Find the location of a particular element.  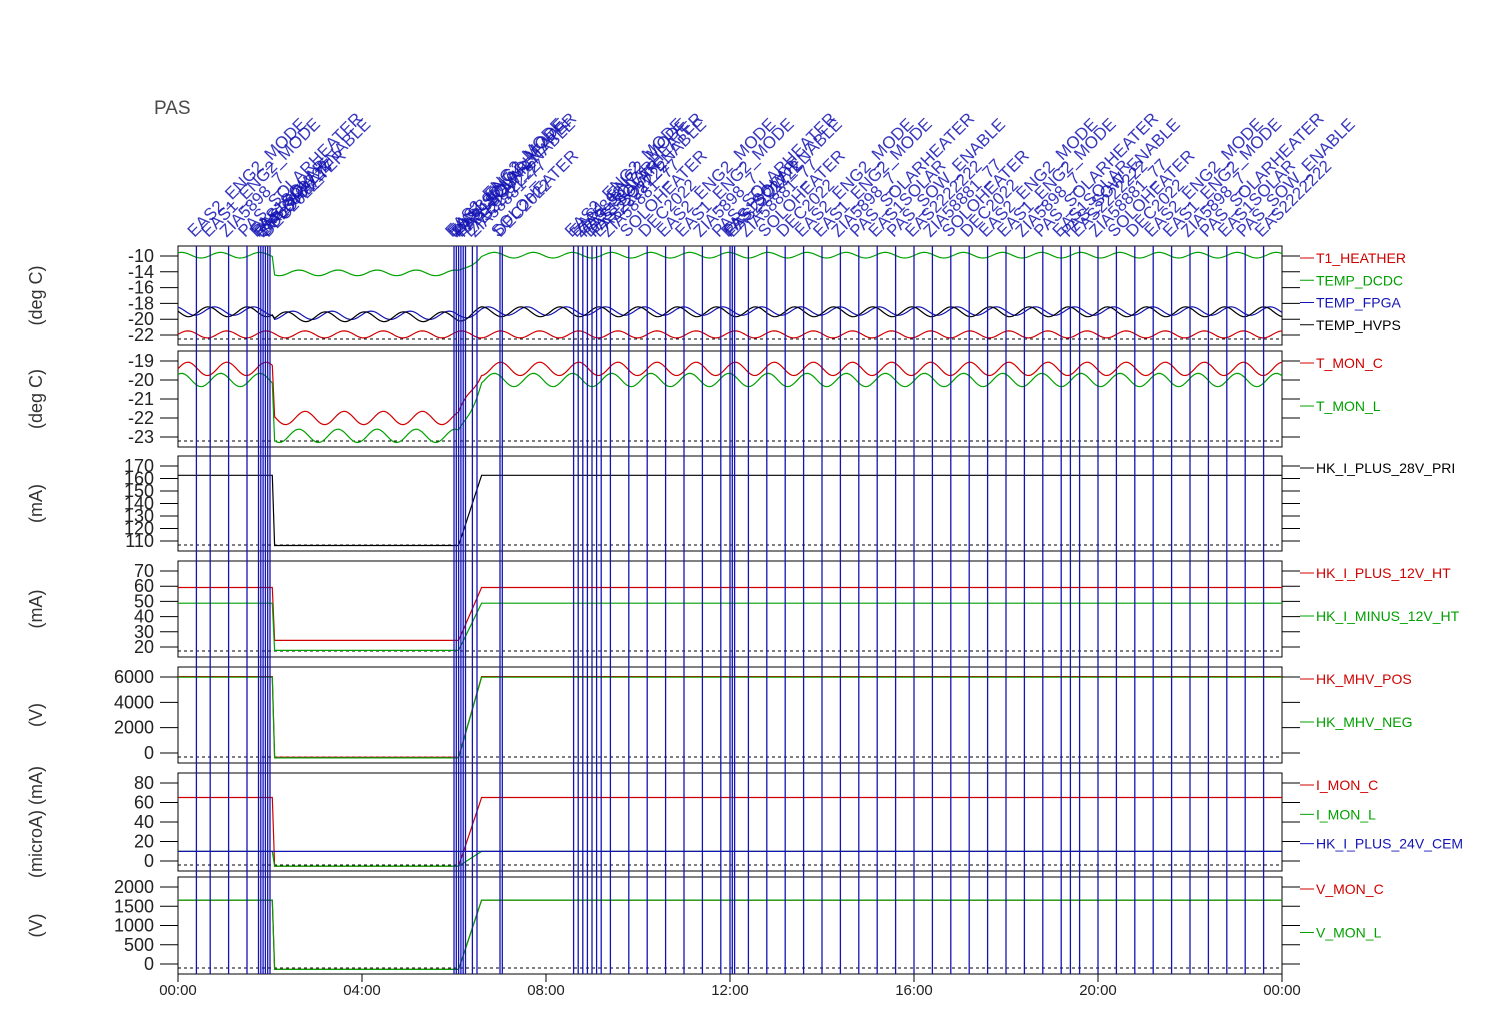

y-tick-label: 6000 is located at coordinates (134, 677).